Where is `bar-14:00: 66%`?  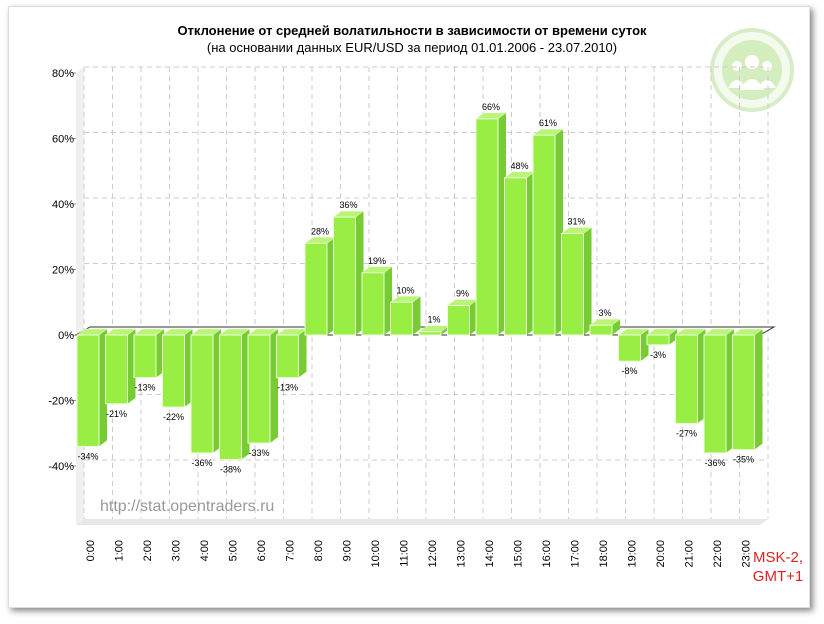 bar-14:00: 66% is located at coordinates (491, 219).